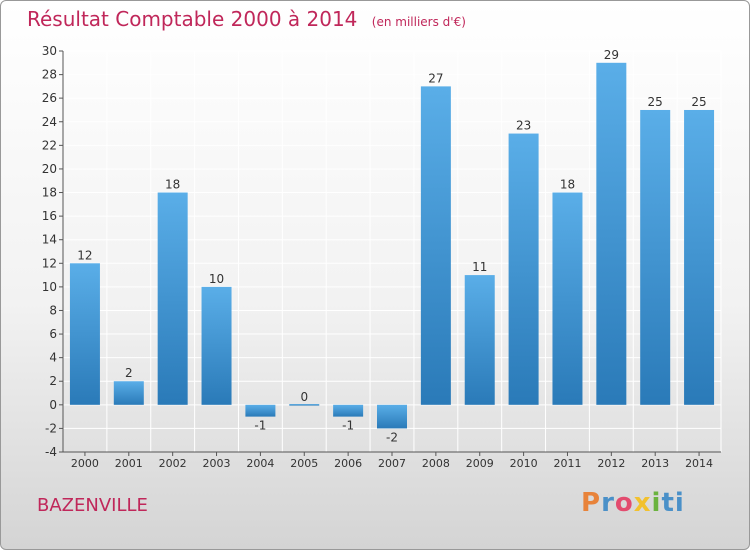 The image size is (750, 550). What do you see at coordinates (260, 410) in the screenshot?
I see `bar-2004` at bounding box center [260, 410].